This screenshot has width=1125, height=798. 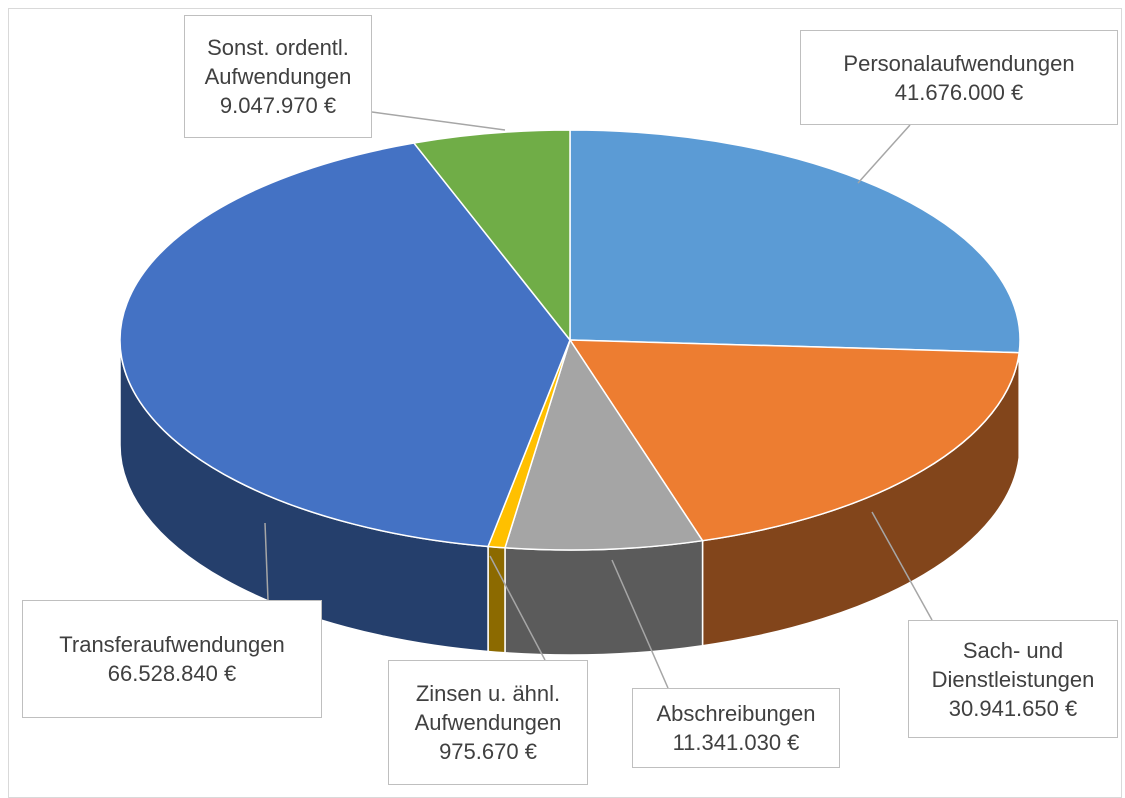 I want to click on data-label: Zinsen u. ähnl. Aufwendungen 975.670 €, so click(x=488, y=722).